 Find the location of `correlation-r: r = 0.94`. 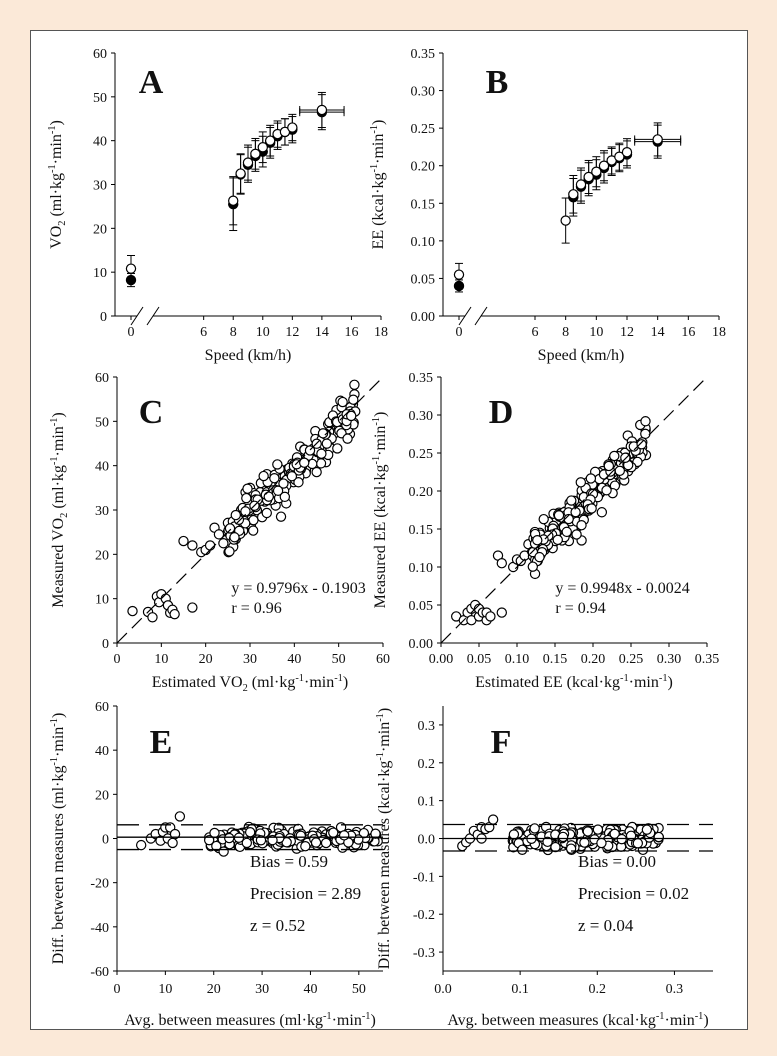

correlation-r: r = 0.94 is located at coordinates (580, 608).